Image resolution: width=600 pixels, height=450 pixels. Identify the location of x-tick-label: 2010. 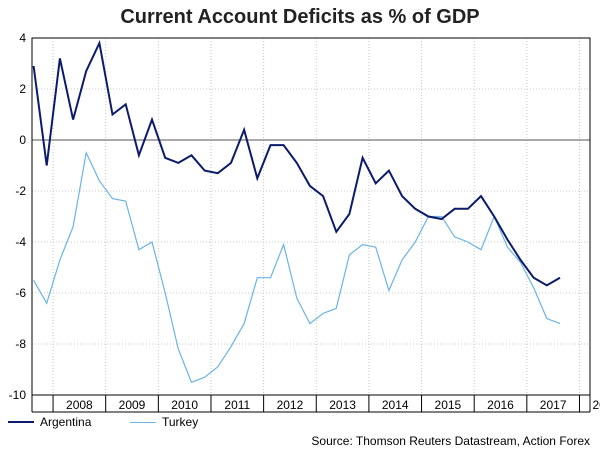
(184, 405).